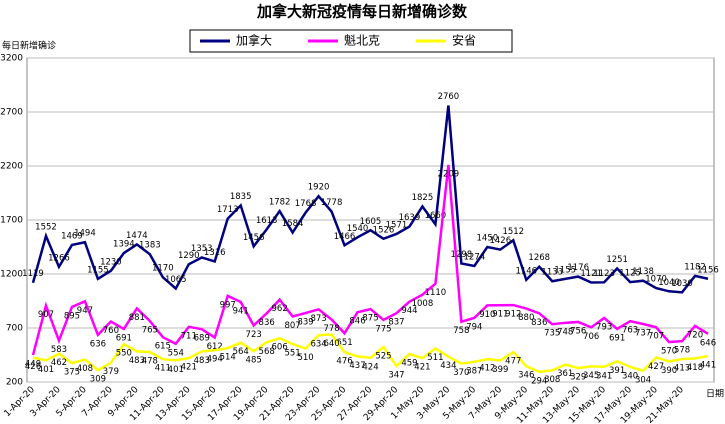 Image resolution: width=725 pixels, height=424 pixels. What do you see at coordinates (500, 315) in the screenshot?
I see `value-label: 911` at bounding box center [500, 315].